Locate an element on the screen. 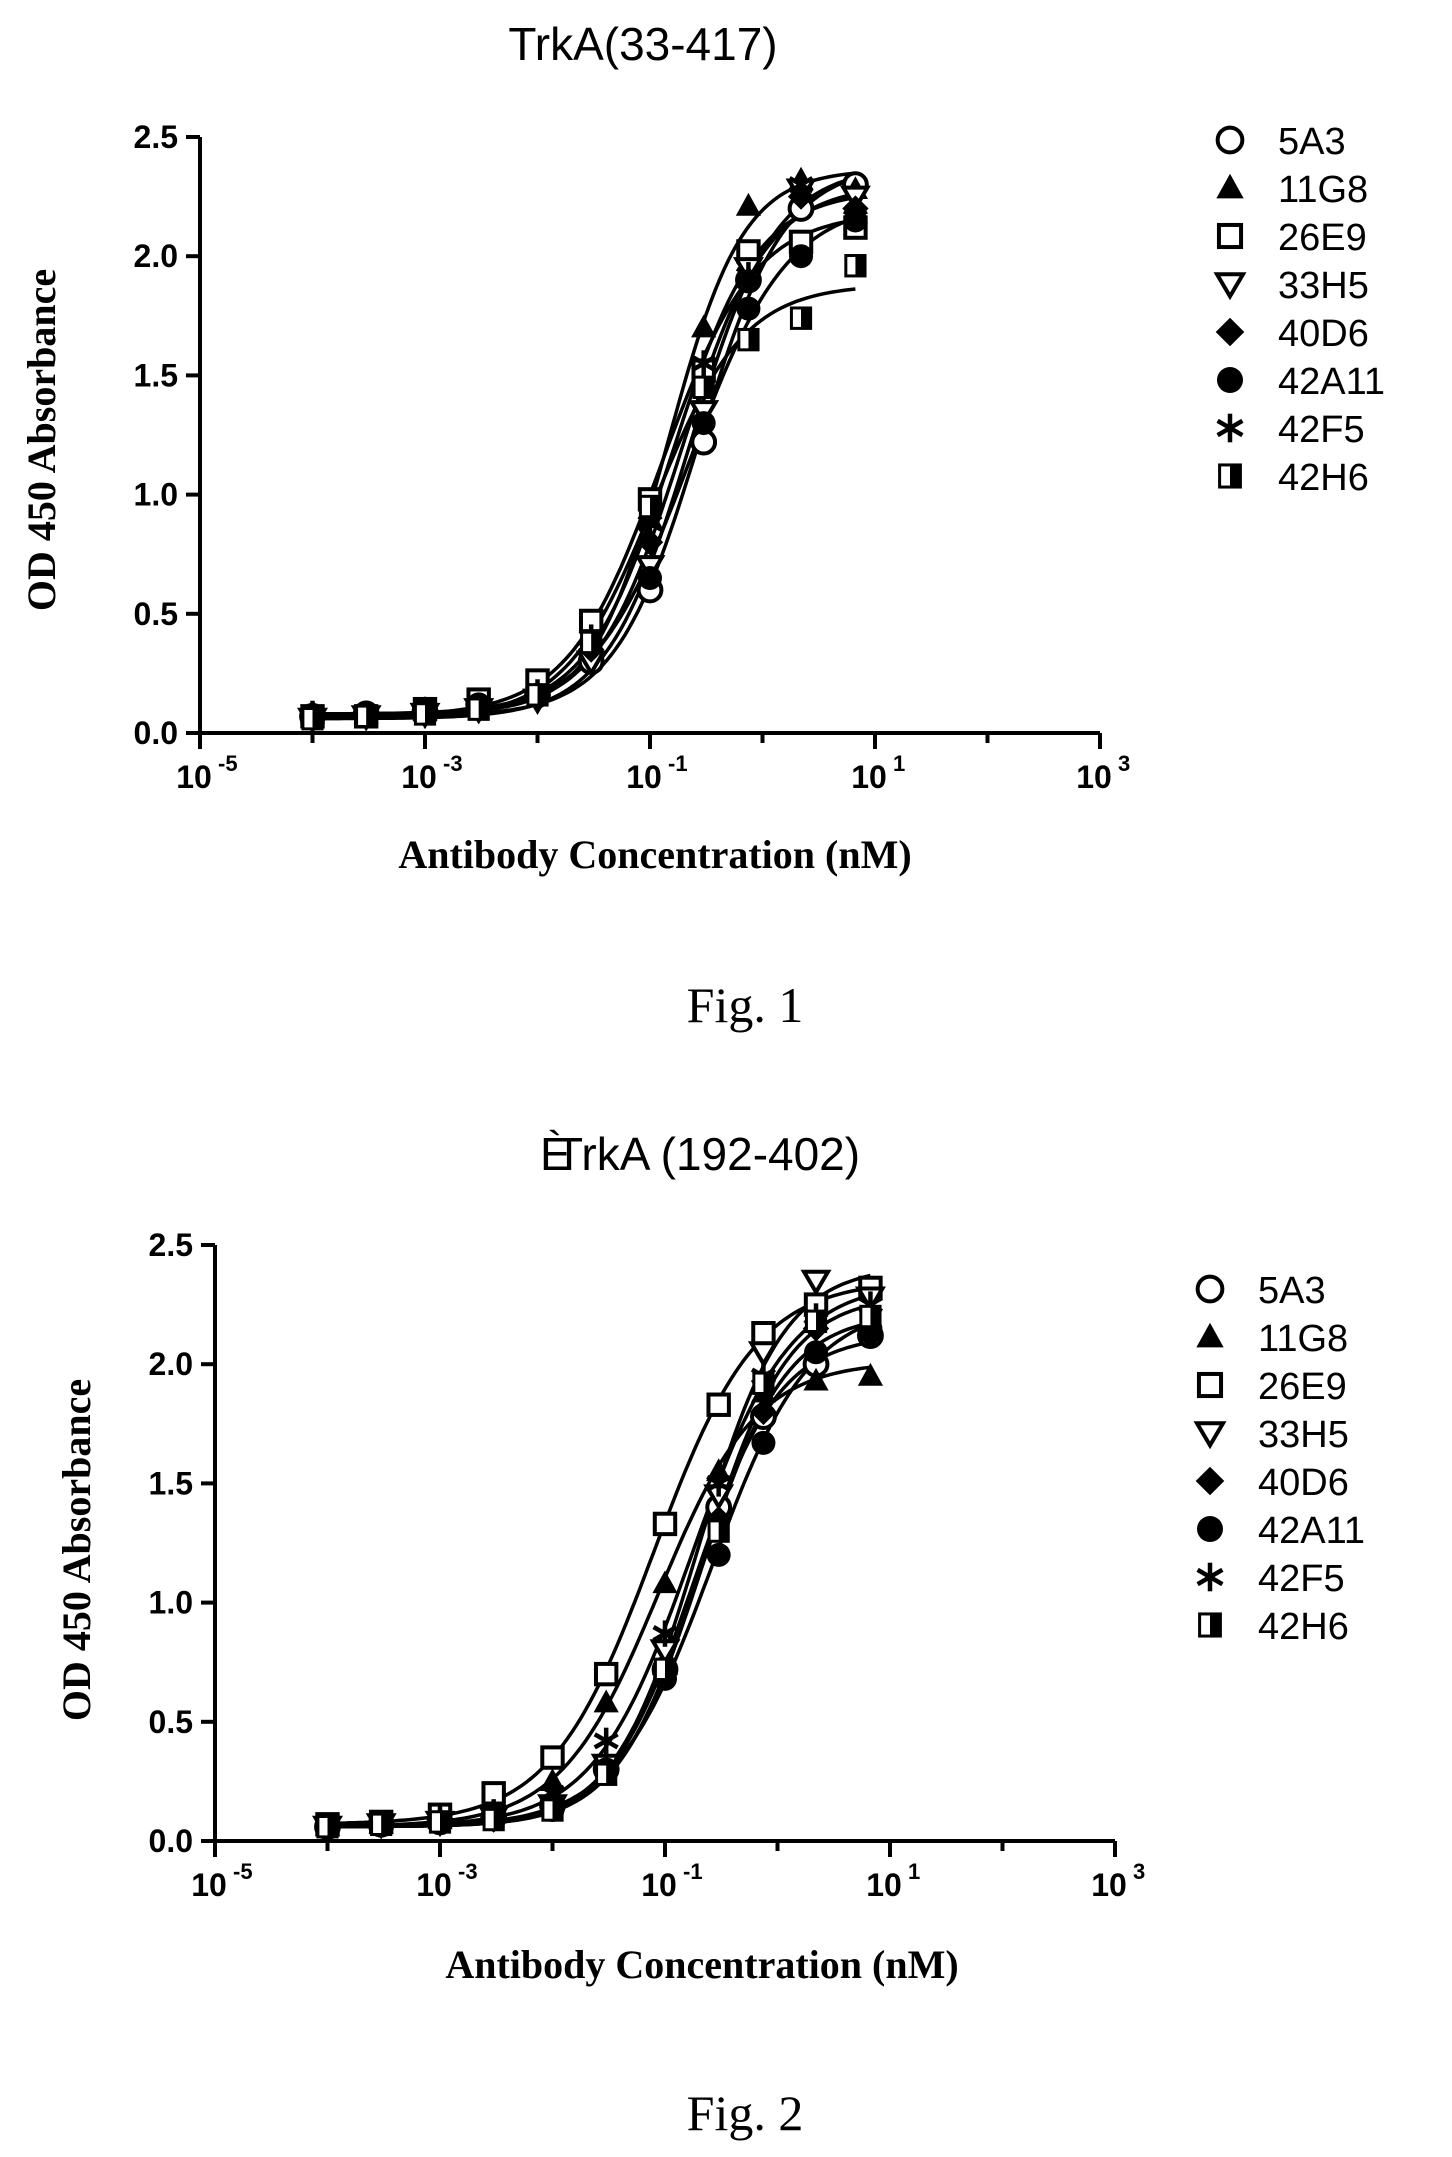 The width and height of the screenshot is (1452, 2157). chart-2-legend-label-33h5: 33H5 is located at coordinates (1303, 1435).